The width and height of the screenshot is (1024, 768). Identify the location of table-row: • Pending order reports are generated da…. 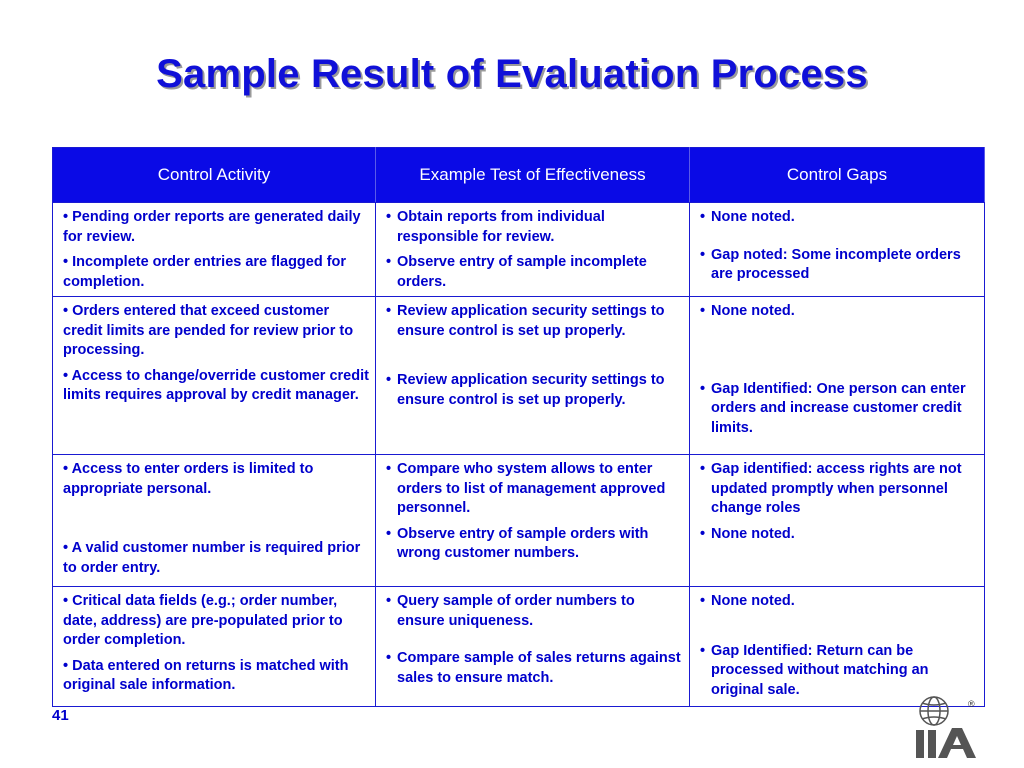
(518, 249).